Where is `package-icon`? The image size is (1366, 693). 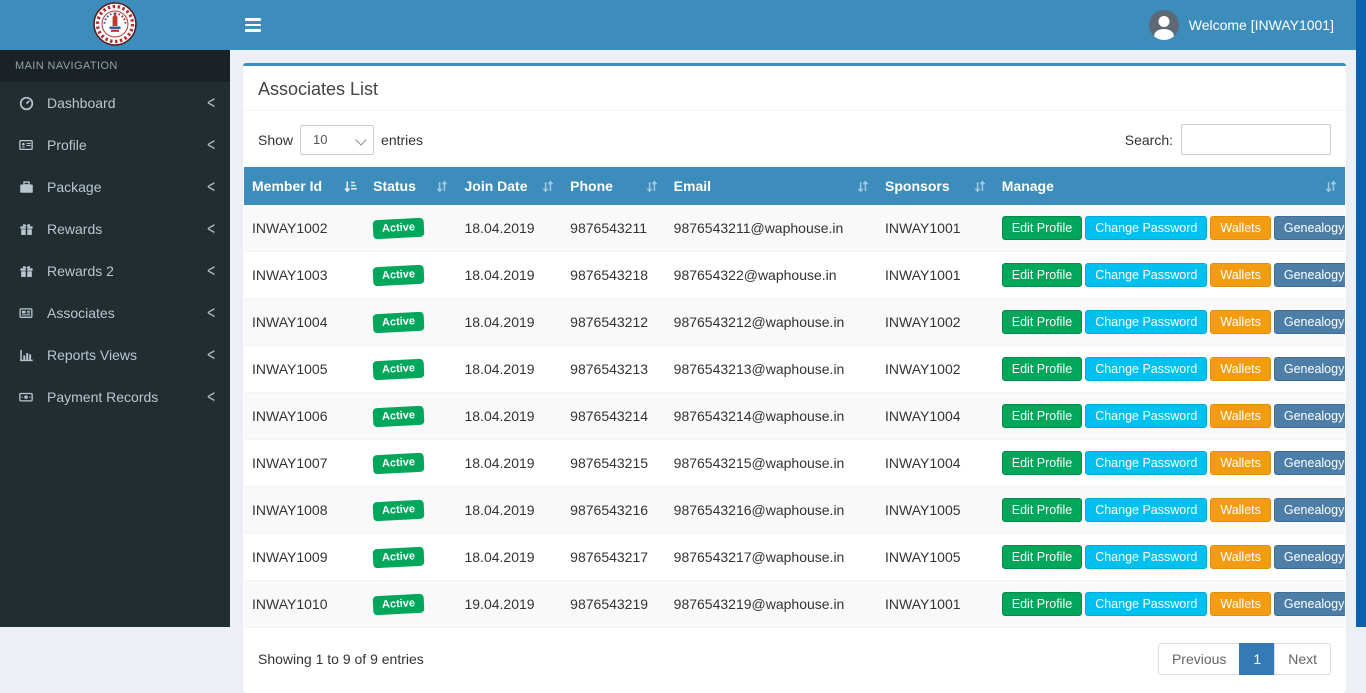 package-icon is located at coordinates (26, 187).